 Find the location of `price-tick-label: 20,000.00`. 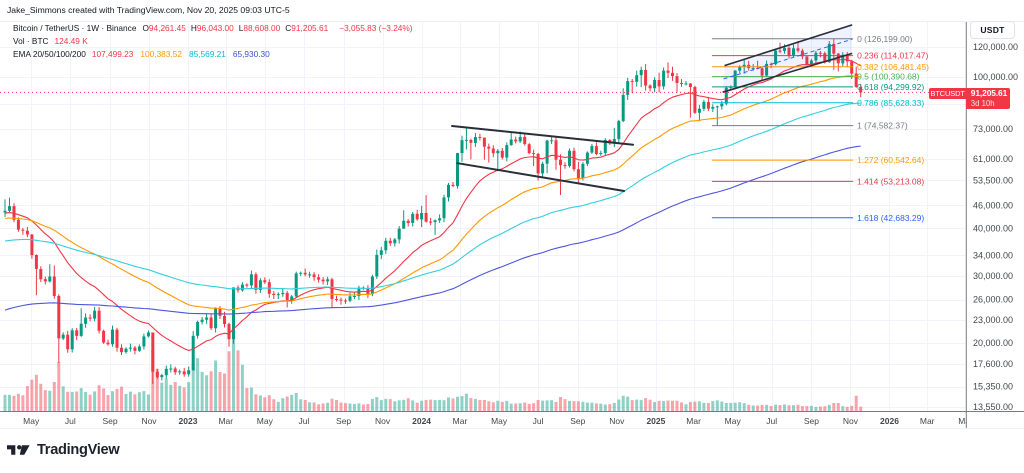

price-tick-label: 20,000.00 is located at coordinates (993, 343).